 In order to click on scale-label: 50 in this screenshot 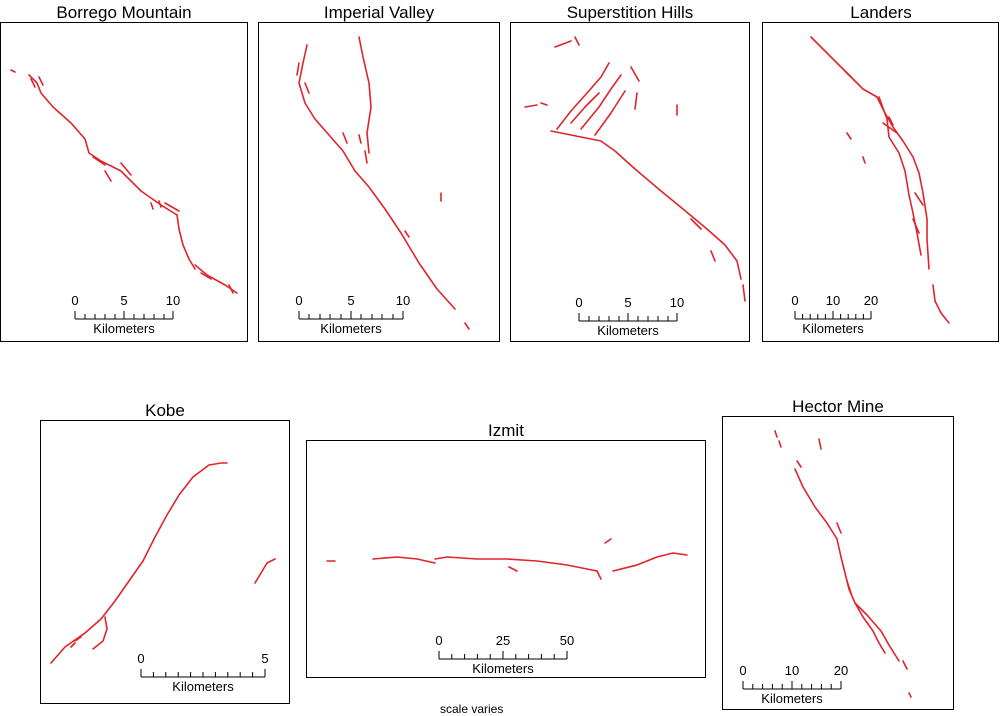, I will do `click(567, 640)`.